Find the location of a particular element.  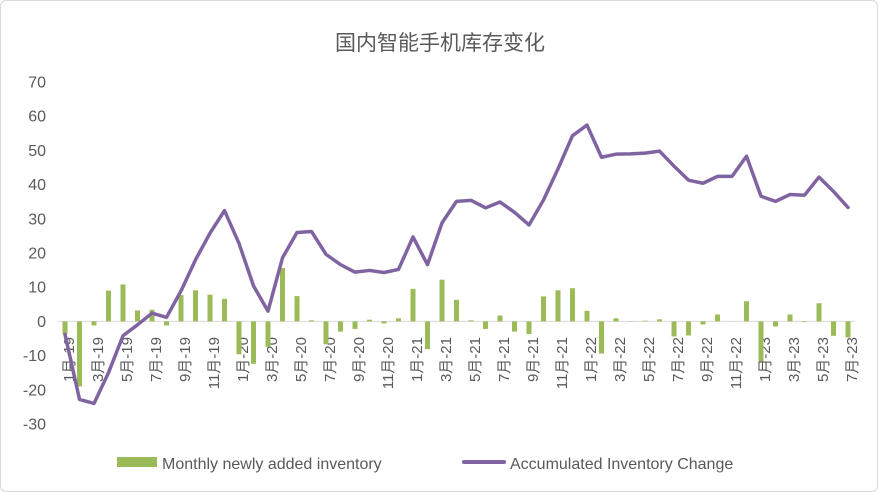

x-tick-label: 3月-19 is located at coordinates (98, 359).